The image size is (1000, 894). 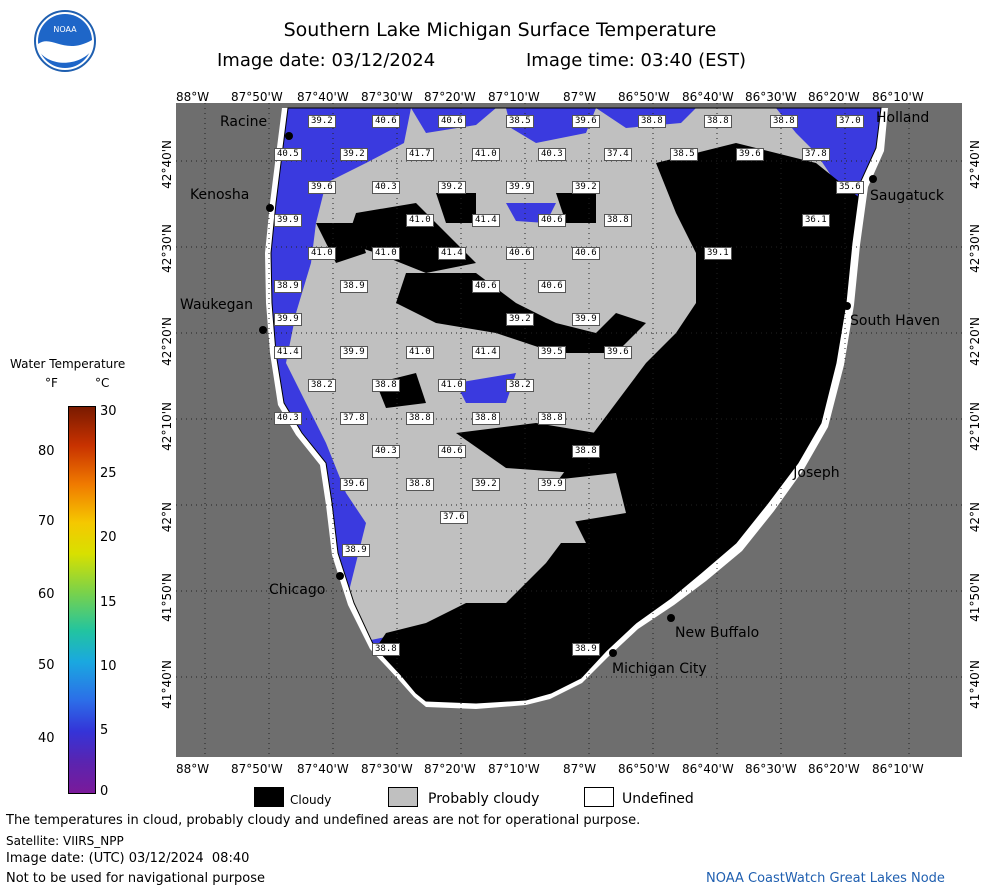 What do you see at coordinates (108, 602) in the screenshot?
I see `c-tick: 15` at bounding box center [108, 602].